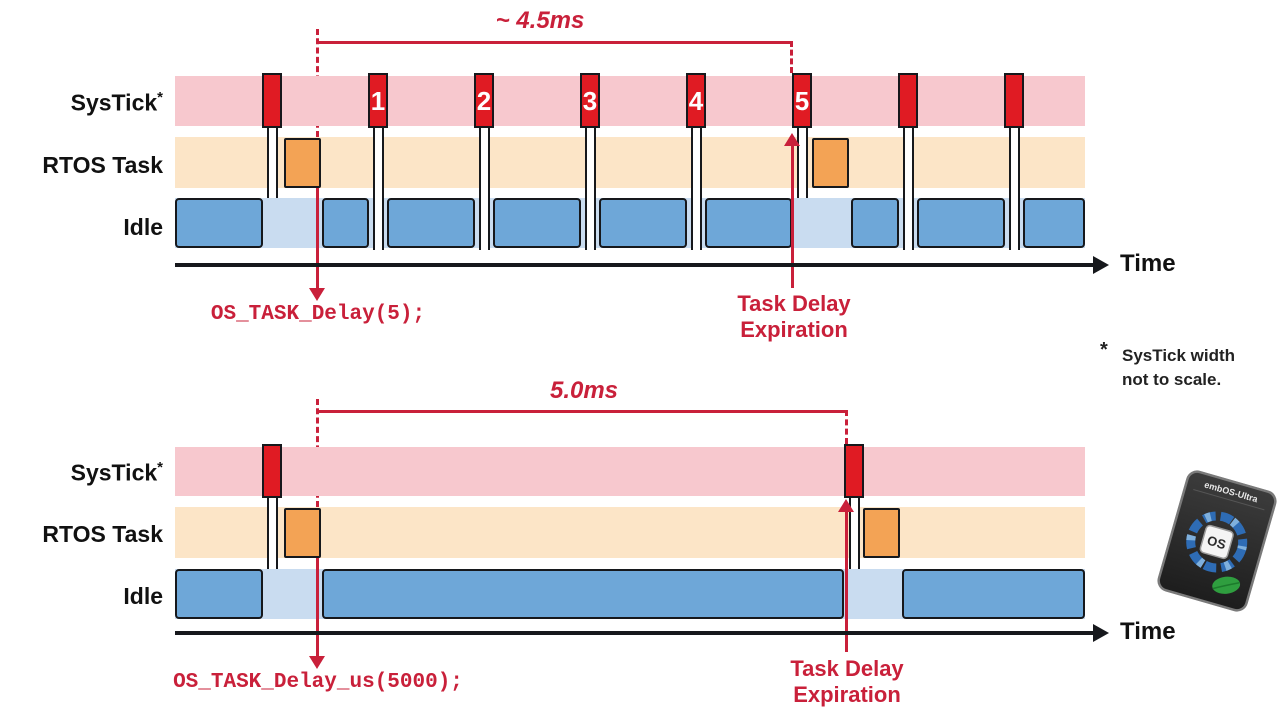 The width and height of the screenshot is (1280, 721). I want to click on top-systick-band, so click(630, 101).